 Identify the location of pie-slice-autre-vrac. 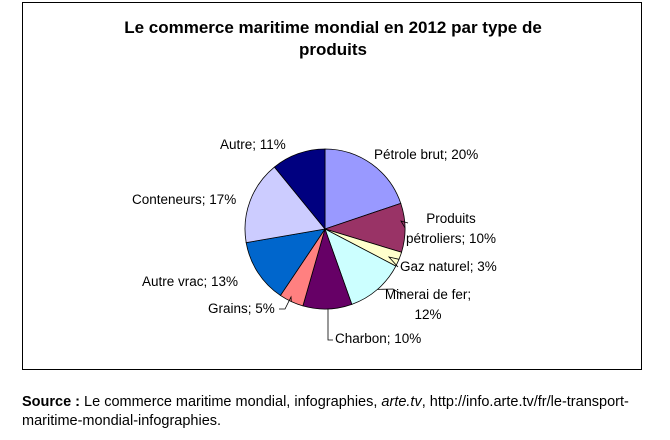
(285, 262).